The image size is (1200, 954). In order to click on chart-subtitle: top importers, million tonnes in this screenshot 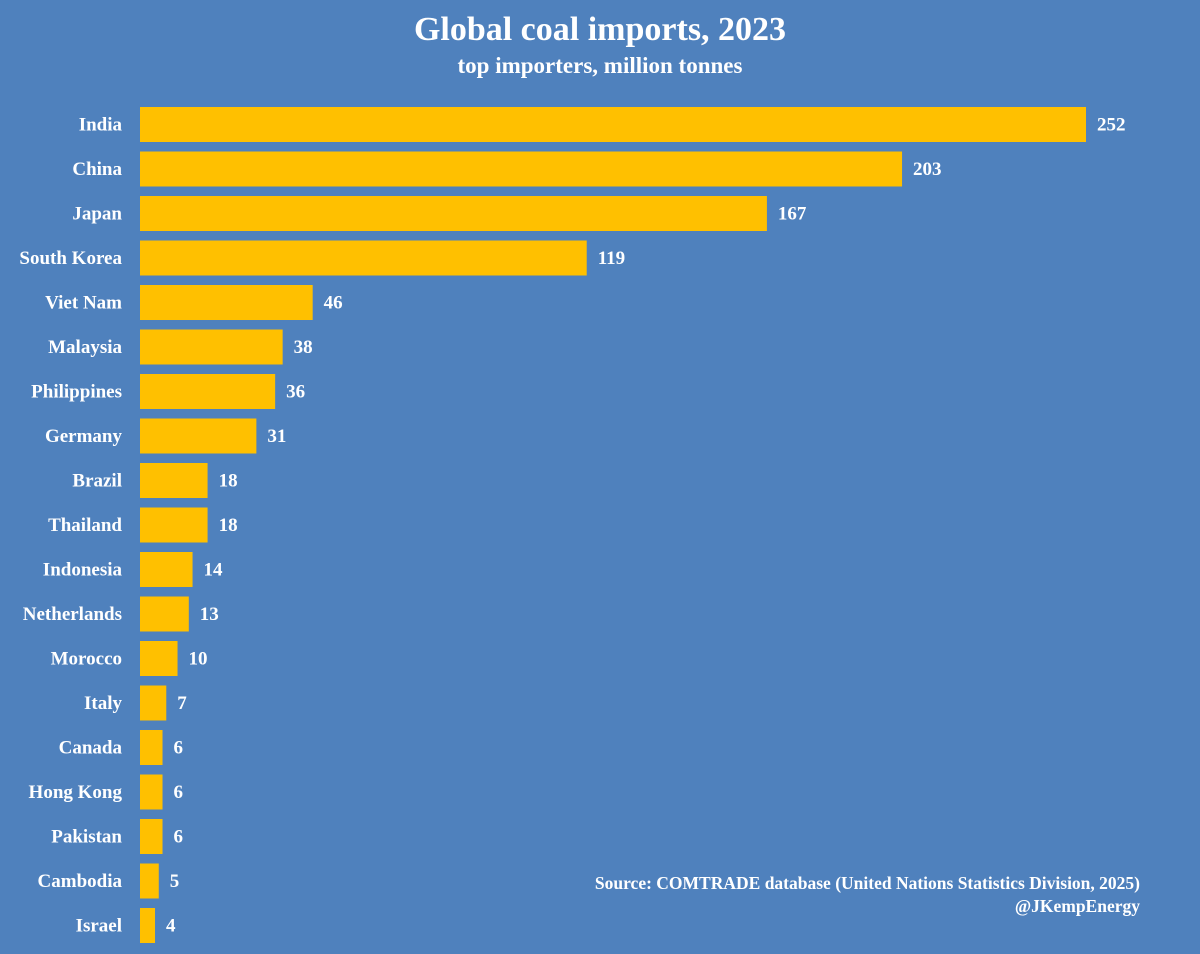, I will do `click(600, 65)`.